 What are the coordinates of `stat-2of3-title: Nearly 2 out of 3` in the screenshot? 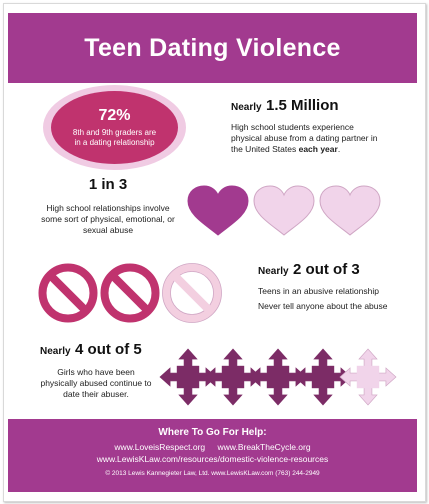 It's located at (309, 269).